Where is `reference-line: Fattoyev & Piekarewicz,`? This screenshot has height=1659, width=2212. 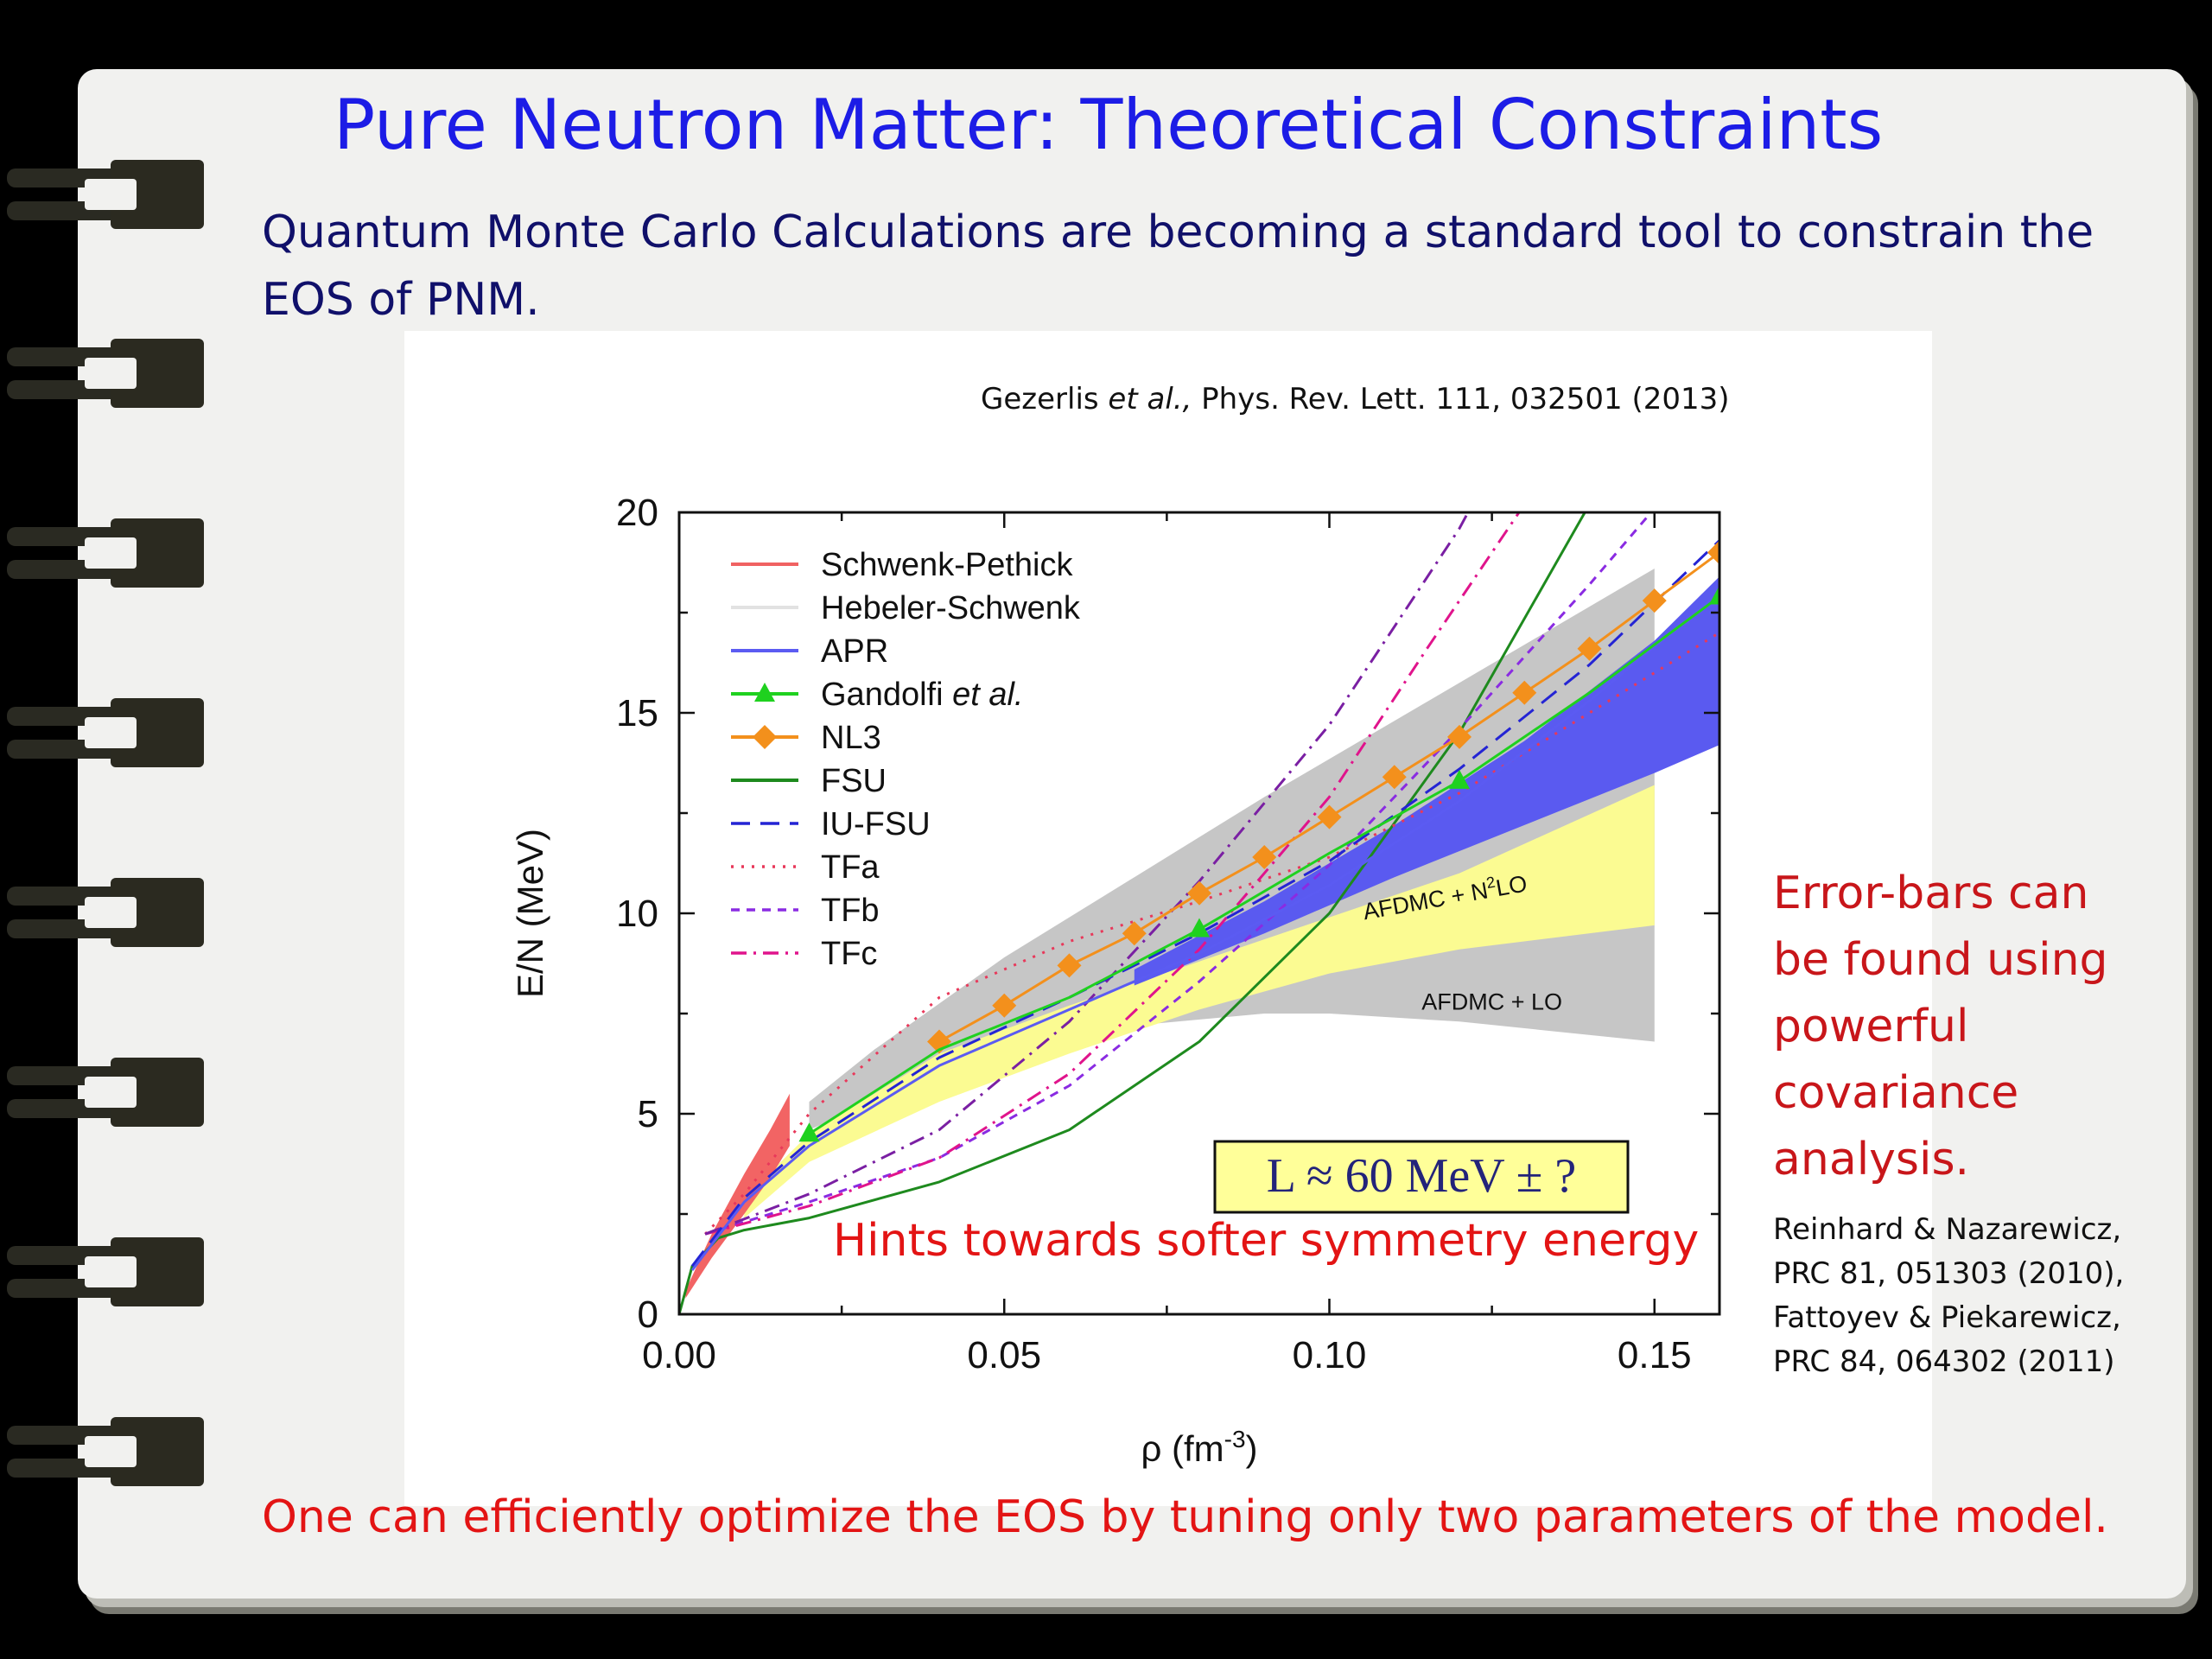
reference-line: Fattoyev & Piekarewicz, is located at coordinates (1947, 1317).